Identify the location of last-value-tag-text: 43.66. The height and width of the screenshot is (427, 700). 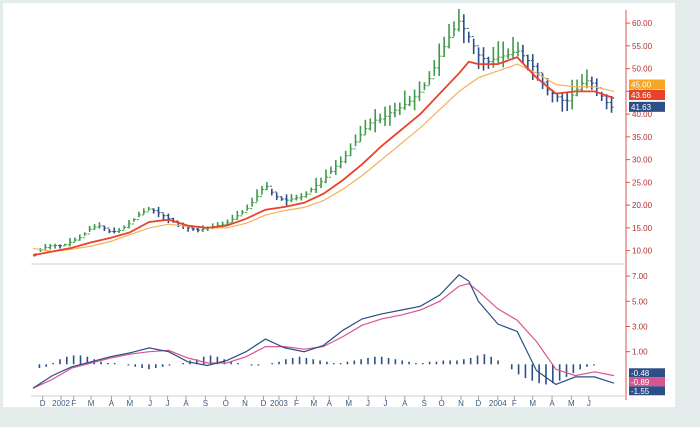
(641, 95).